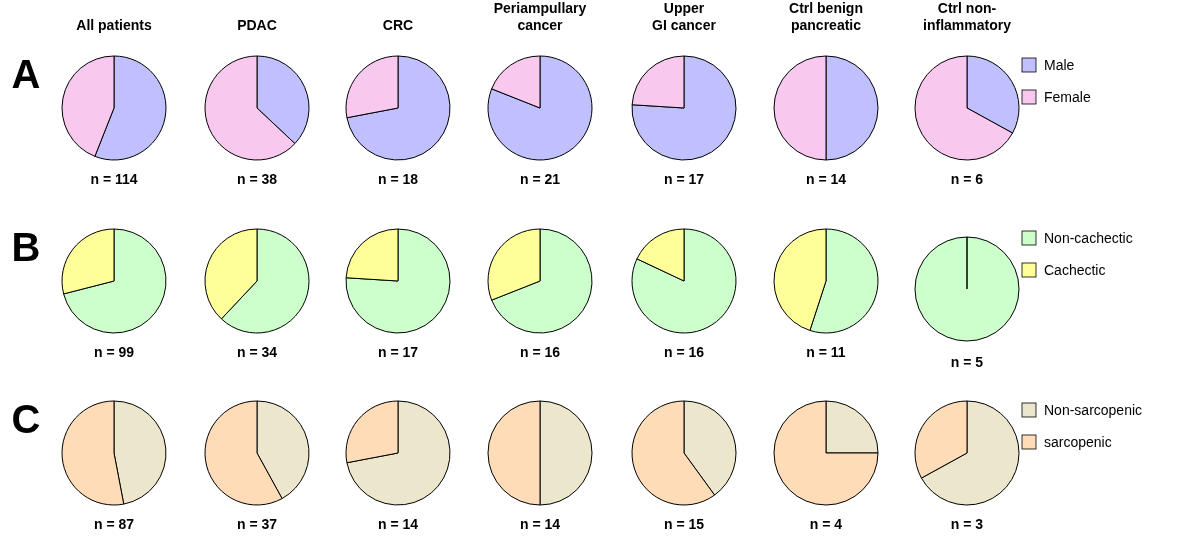  What do you see at coordinates (398, 179) in the screenshot?
I see `text: n = 18` at bounding box center [398, 179].